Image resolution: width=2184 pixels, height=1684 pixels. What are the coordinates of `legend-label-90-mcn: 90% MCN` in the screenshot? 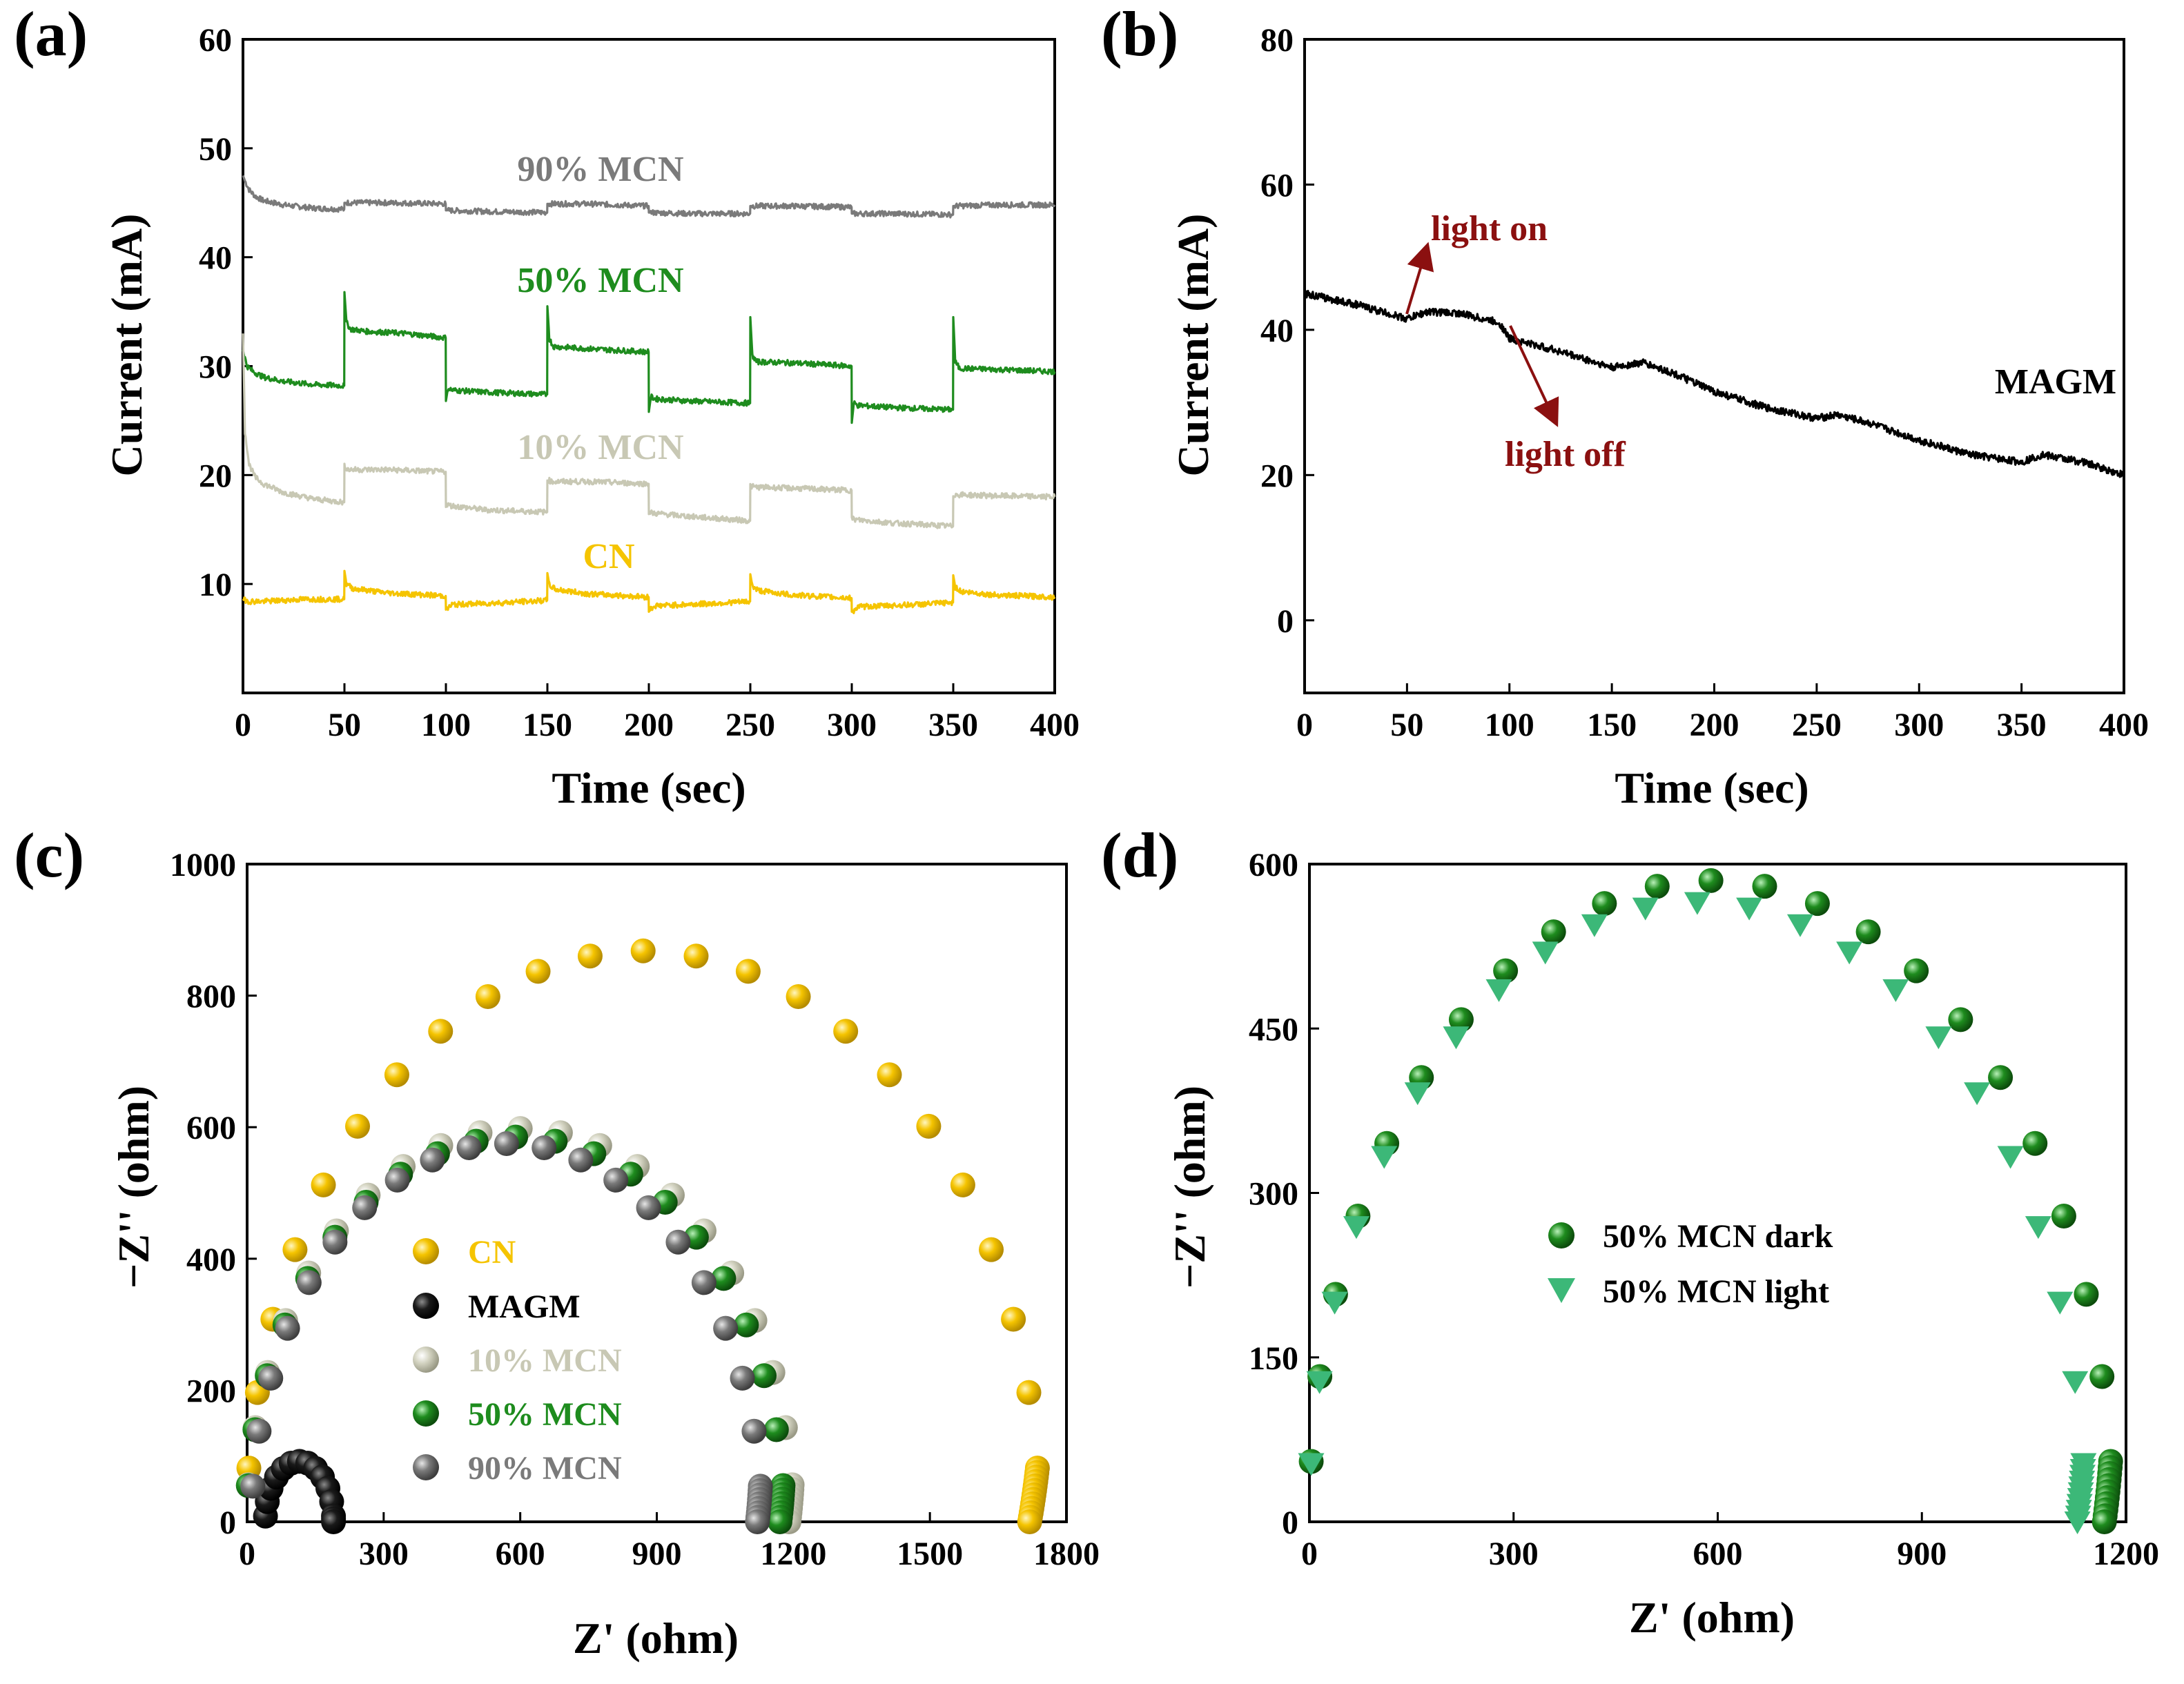 It's located at (545, 1468).